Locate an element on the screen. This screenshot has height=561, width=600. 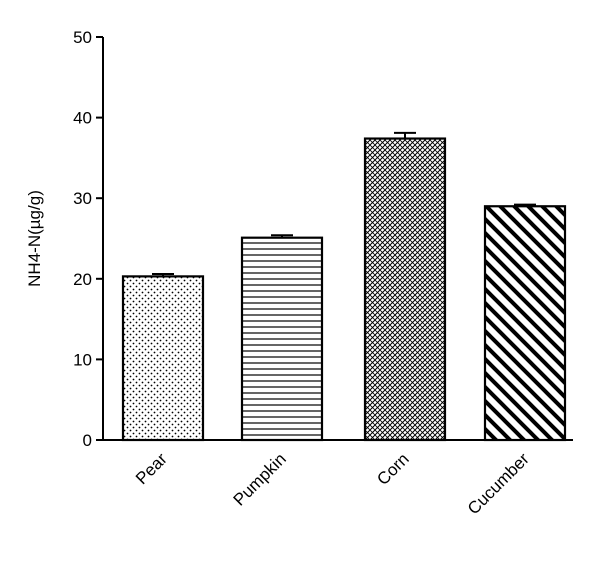
x-tick-label: Corn is located at coordinates (392, 468).